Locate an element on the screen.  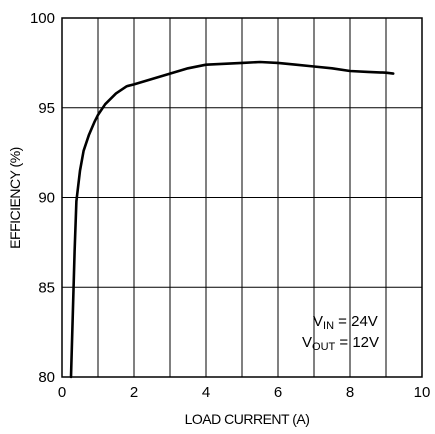
y-tick-label: 90 is located at coordinates (46, 198).